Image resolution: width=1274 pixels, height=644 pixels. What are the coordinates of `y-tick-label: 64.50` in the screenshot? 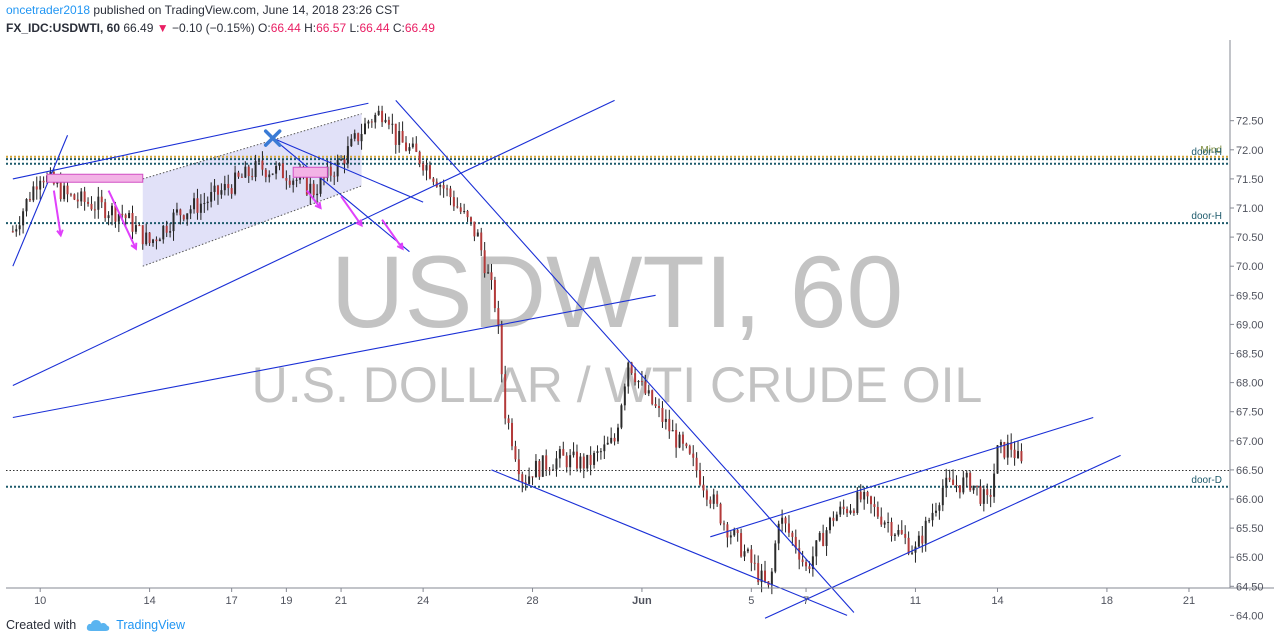 It's located at (1250, 587).